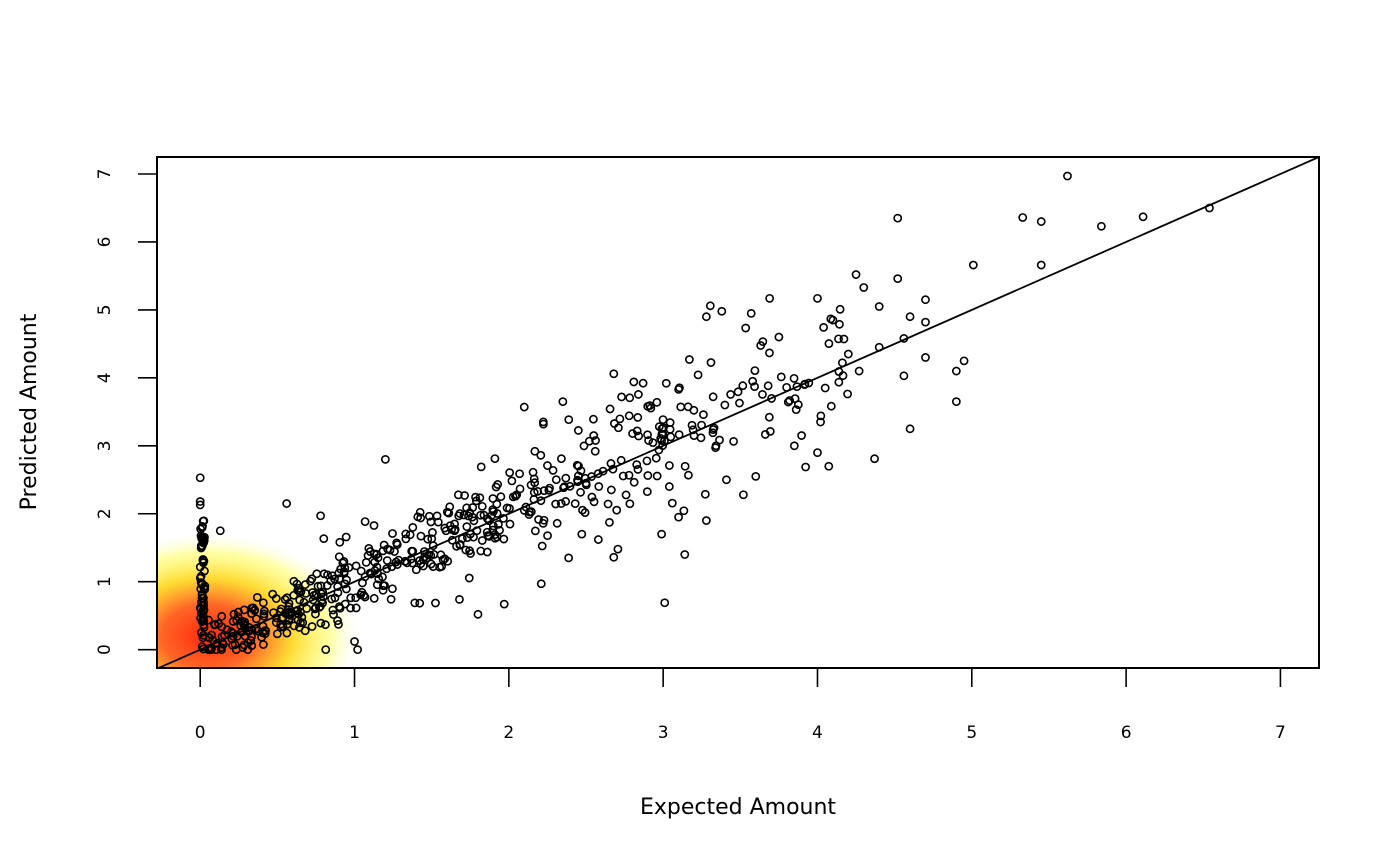  What do you see at coordinates (105, 581) in the screenshot?
I see `y-tick-label: 1` at bounding box center [105, 581].